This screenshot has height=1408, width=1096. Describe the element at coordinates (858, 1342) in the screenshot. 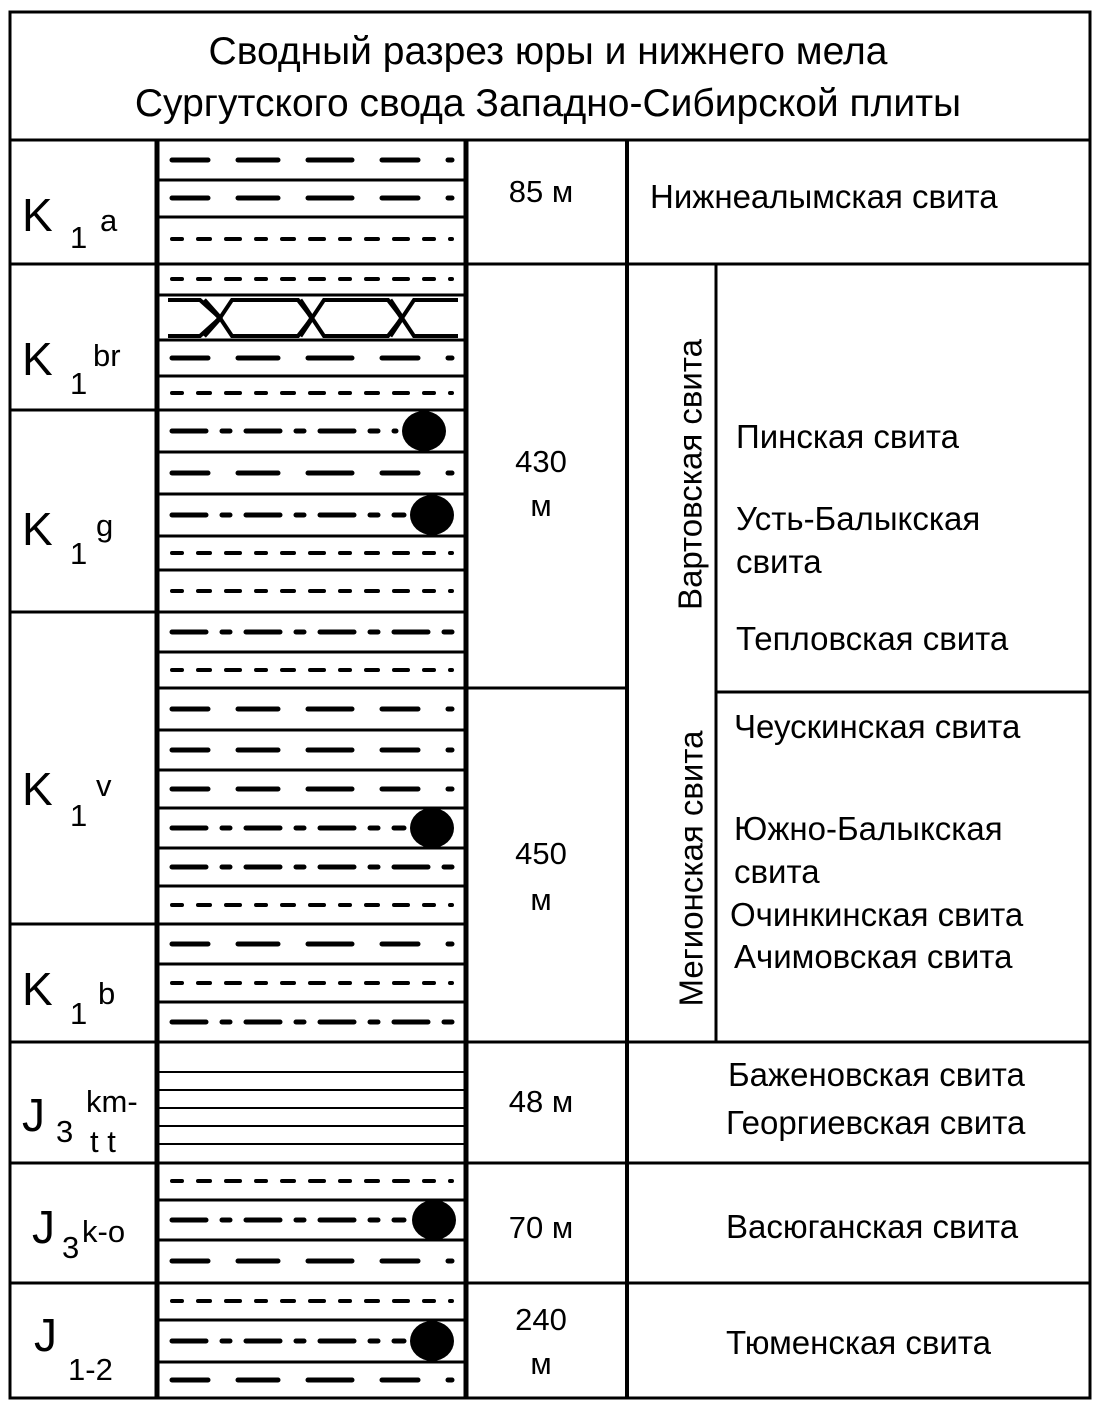

I see `tyumenskaya-formation: Тюменская свита` at that location.